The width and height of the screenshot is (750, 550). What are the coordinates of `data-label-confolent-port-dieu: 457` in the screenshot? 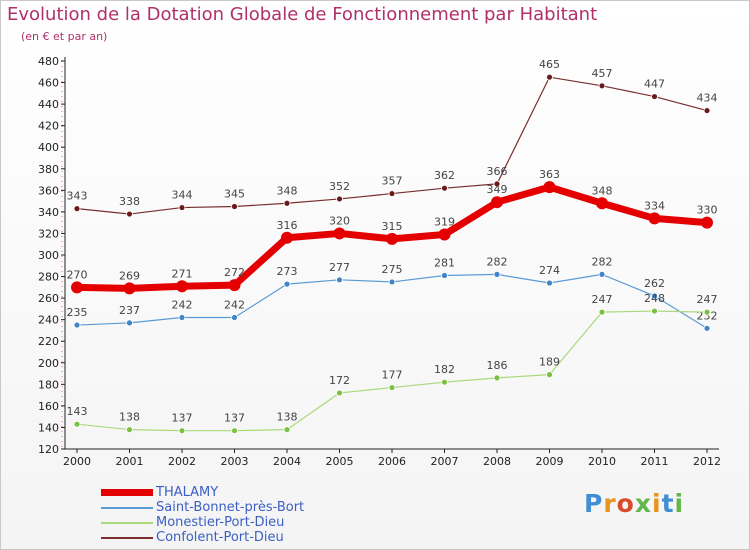 It's located at (602, 73).